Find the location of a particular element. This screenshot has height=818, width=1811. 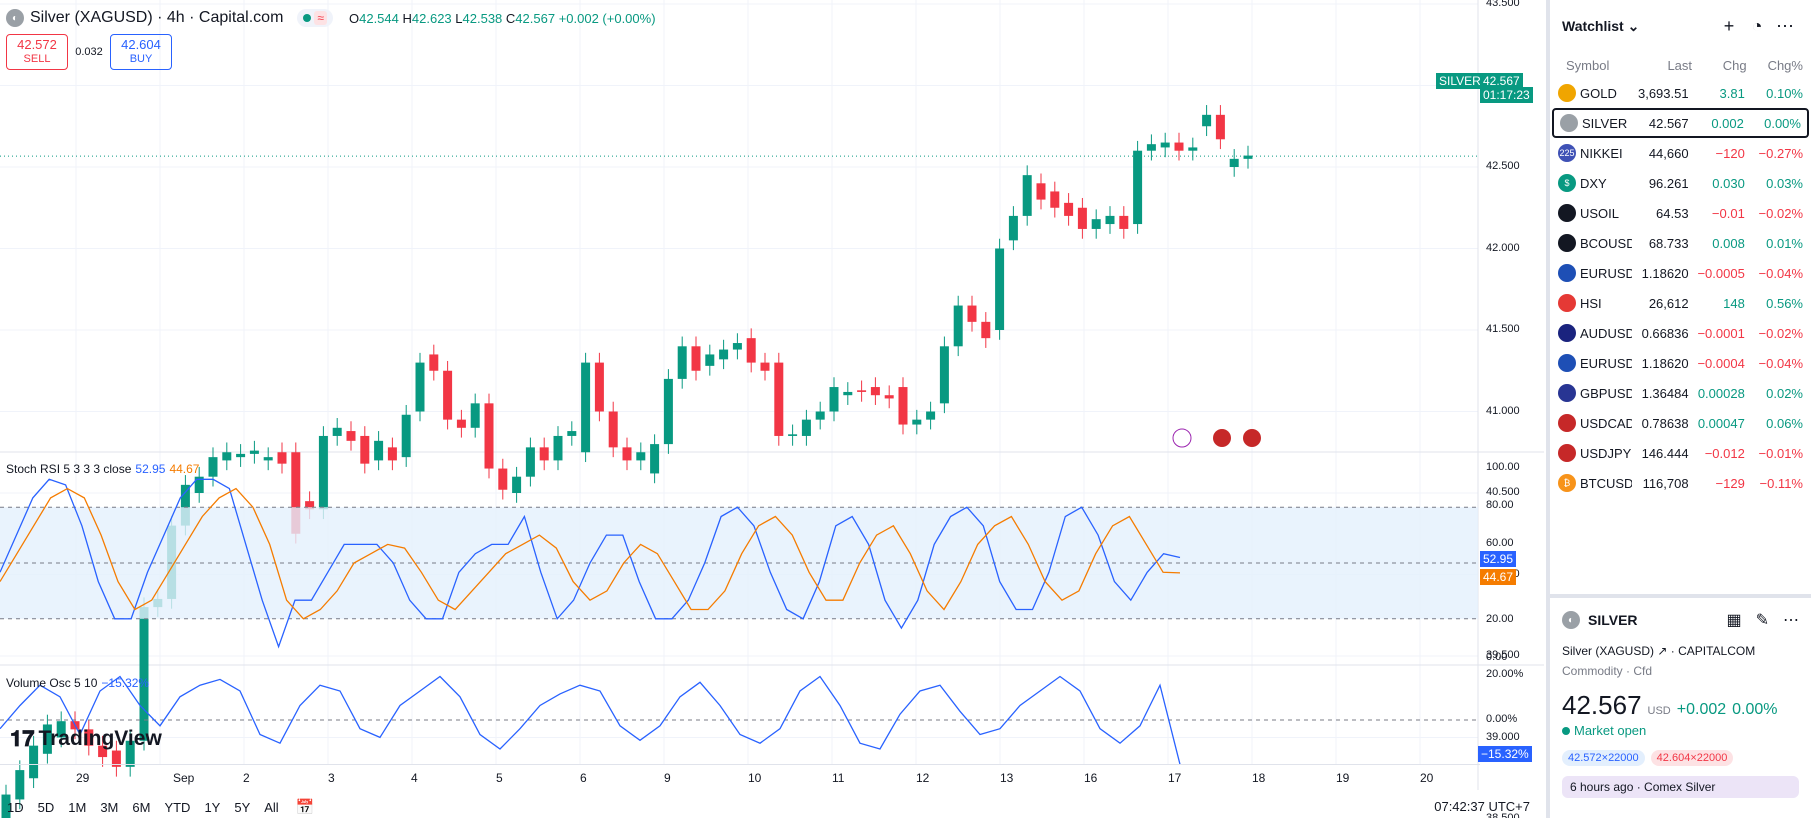

row-chg: −129 is located at coordinates (1730, 483).